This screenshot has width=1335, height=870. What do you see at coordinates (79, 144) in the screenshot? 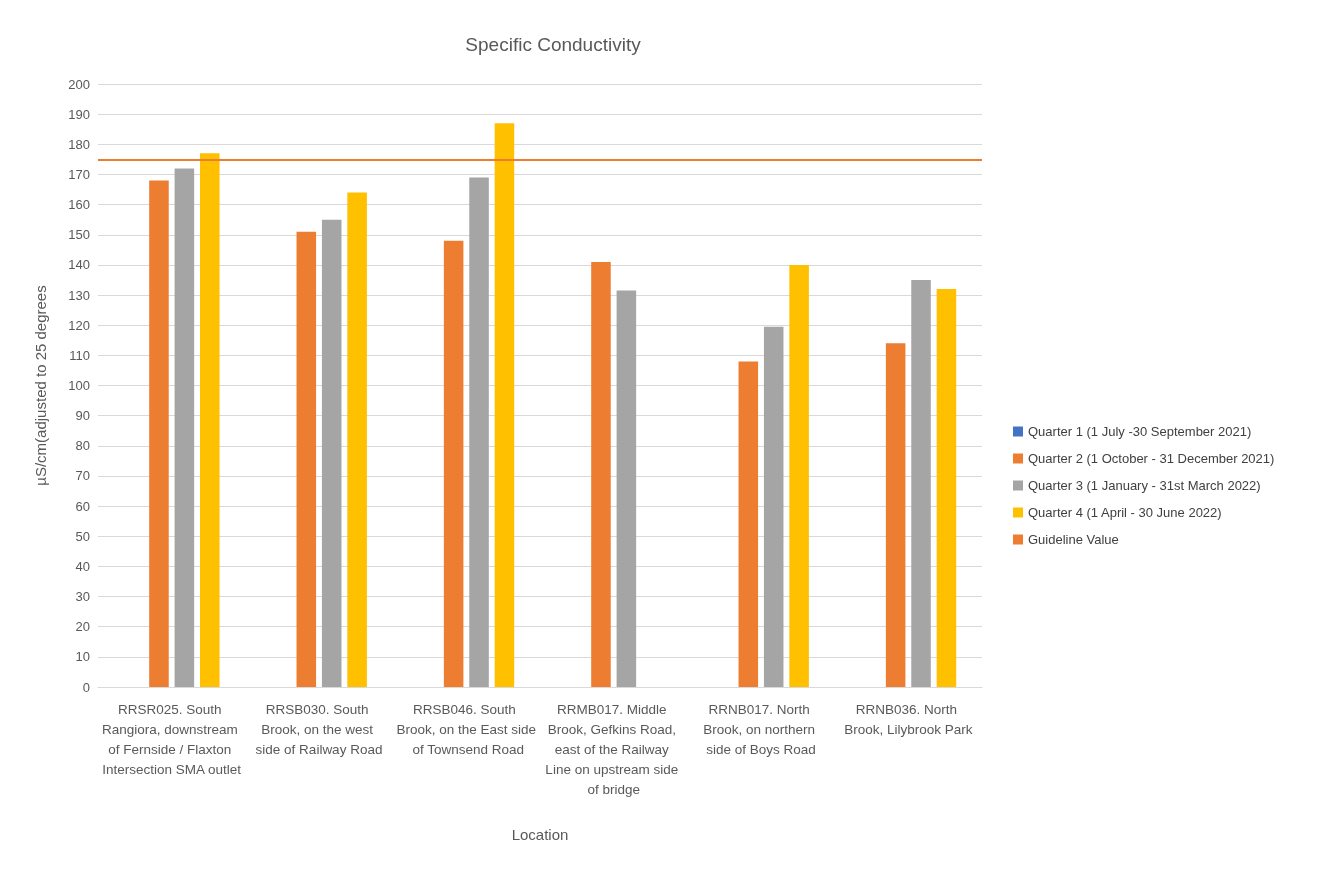
I see `y-tick-label: 180` at bounding box center [79, 144].